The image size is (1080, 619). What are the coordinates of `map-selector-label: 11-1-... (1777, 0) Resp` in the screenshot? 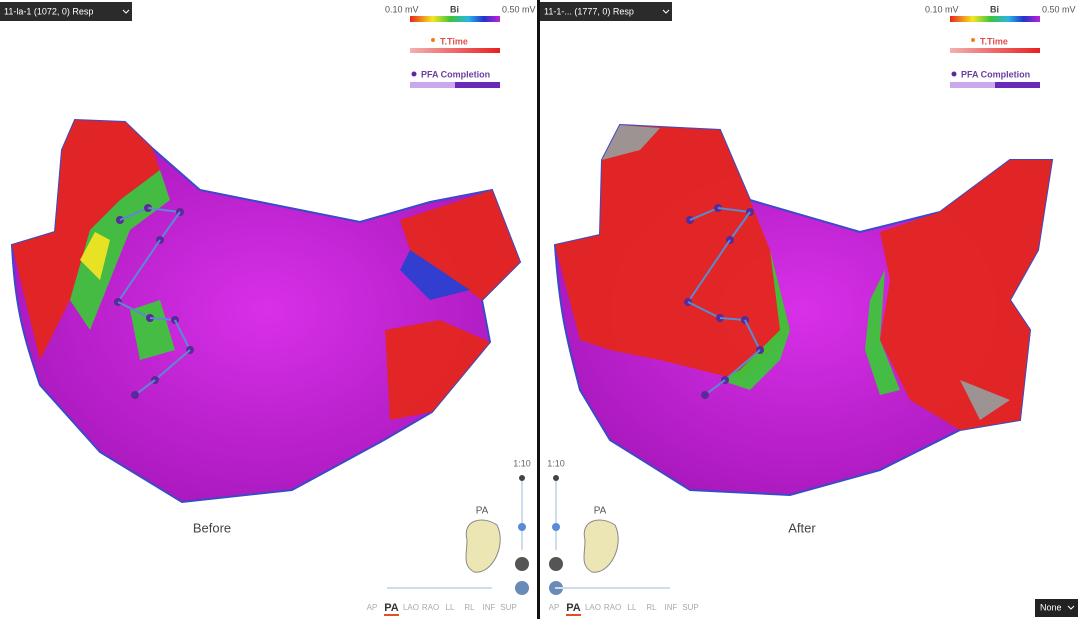 It's located at (589, 11).